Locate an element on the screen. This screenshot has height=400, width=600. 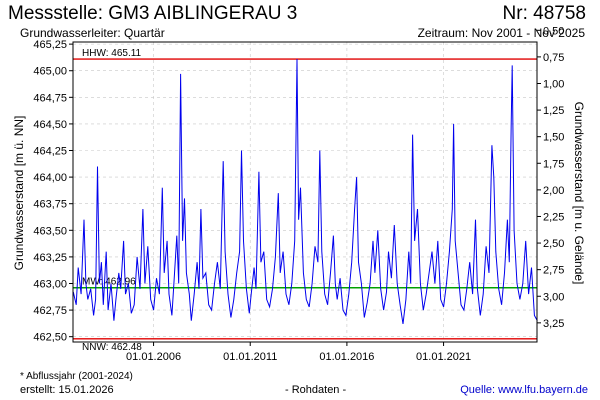
created-date: erstellt: 15.01.2026 is located at coordinates (67, 390).